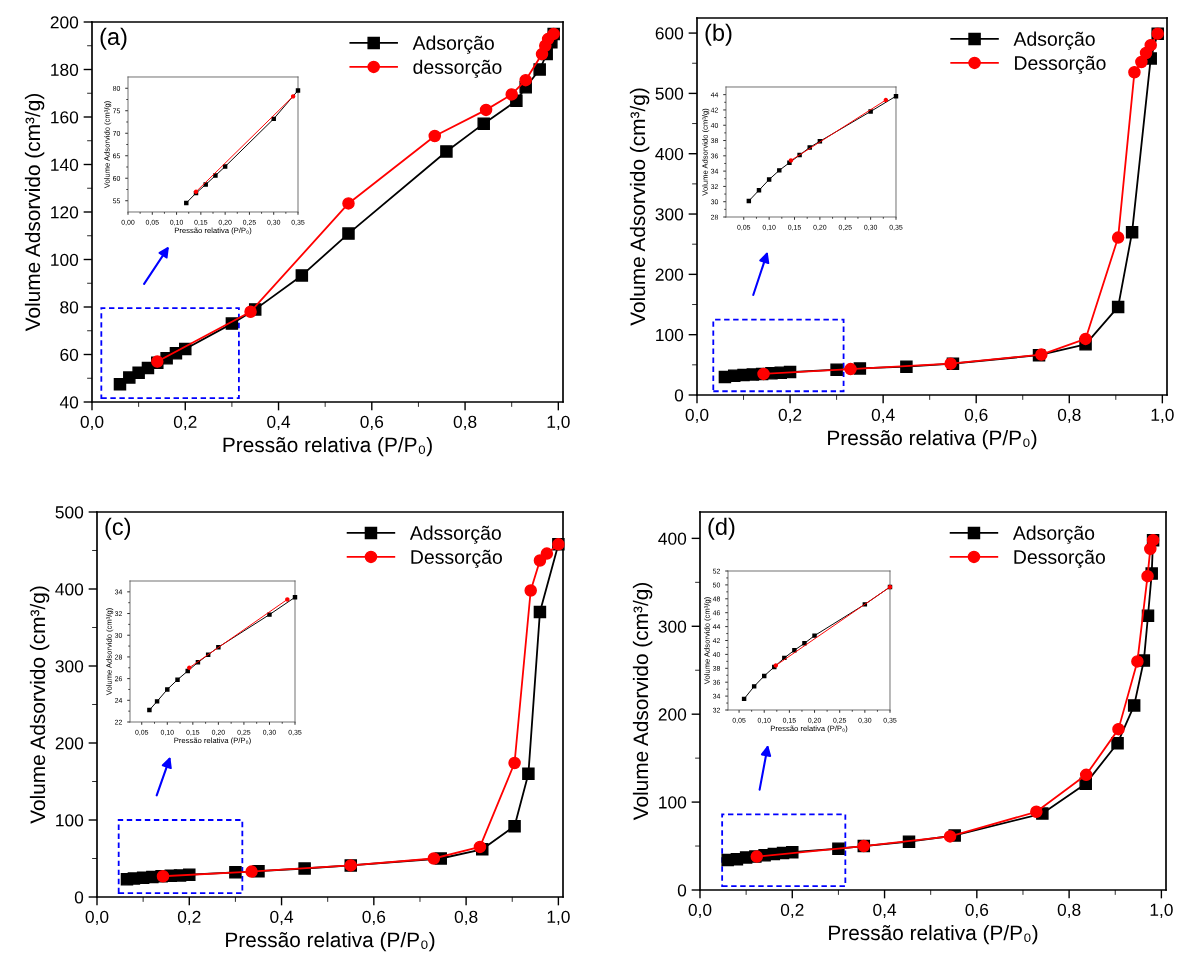  I want to click on legend-label: Adssorção, so click(455, 534).